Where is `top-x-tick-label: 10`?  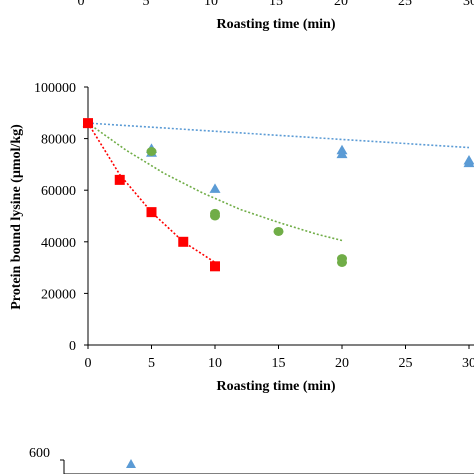 top-x-tick-label: 10 is located at coordinates (211, 4).